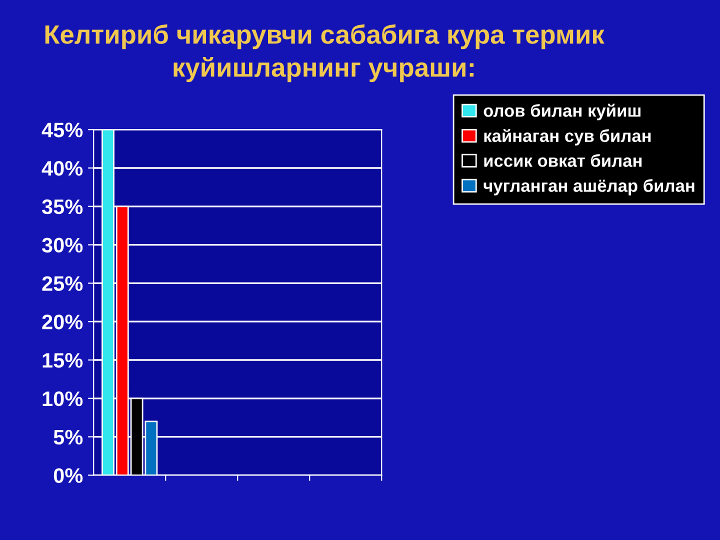  What do you see at coordinates (567, 137) in the screenshot?
I see `legend-label: кайнаган сув билан` at bounding box center [567, 137].